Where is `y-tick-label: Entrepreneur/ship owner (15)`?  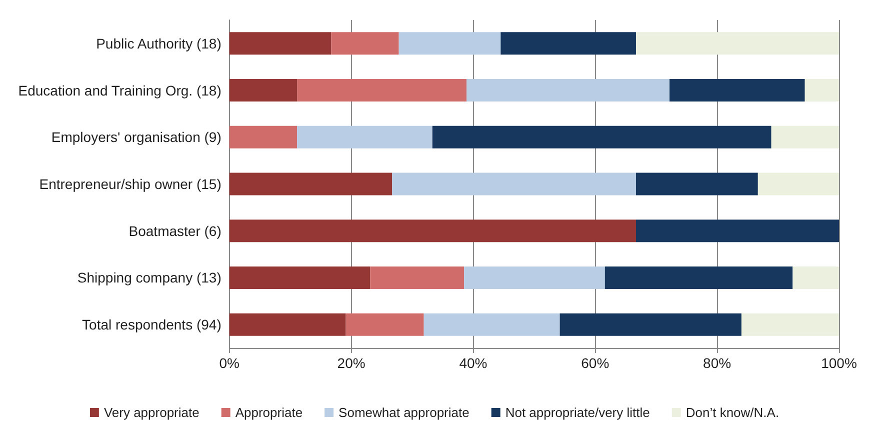 y-tick-label: Entrepreneur/ship owner (15) is located at coordinates (130, 184).